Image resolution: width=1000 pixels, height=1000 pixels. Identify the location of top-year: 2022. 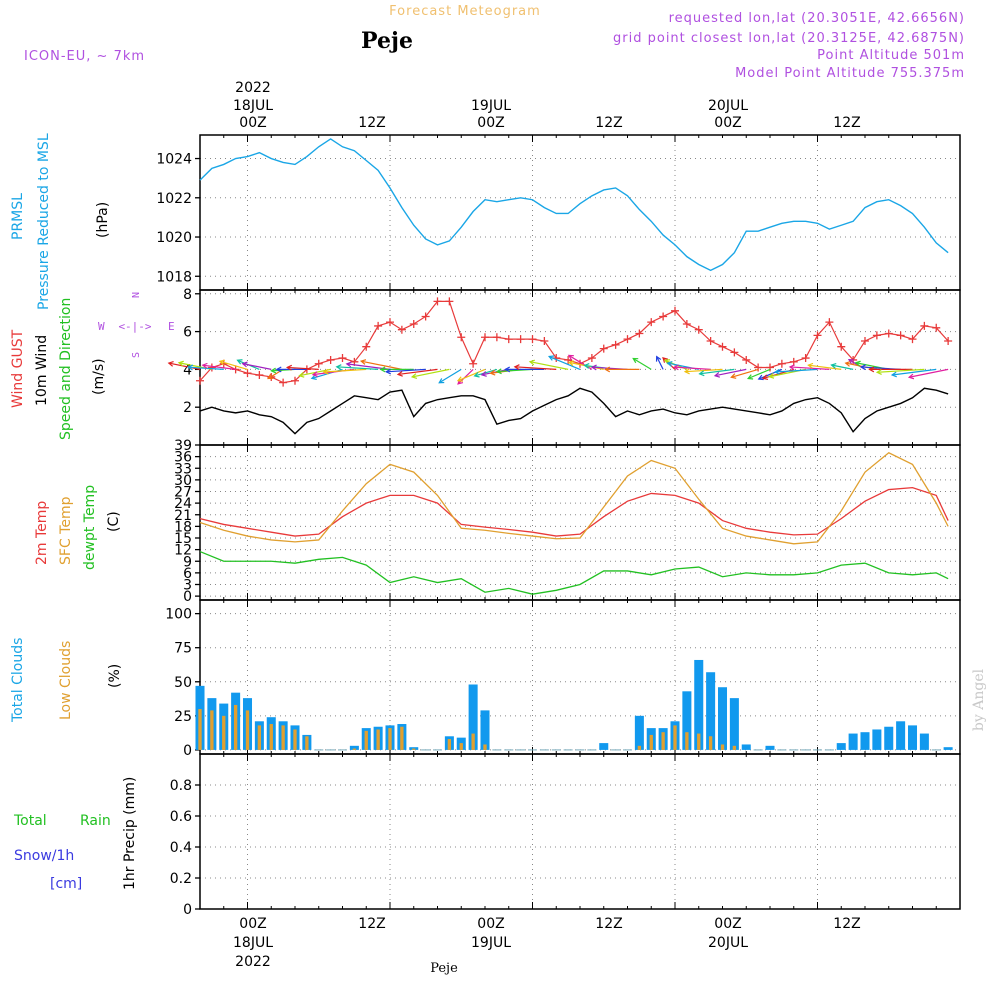
(253, 88).